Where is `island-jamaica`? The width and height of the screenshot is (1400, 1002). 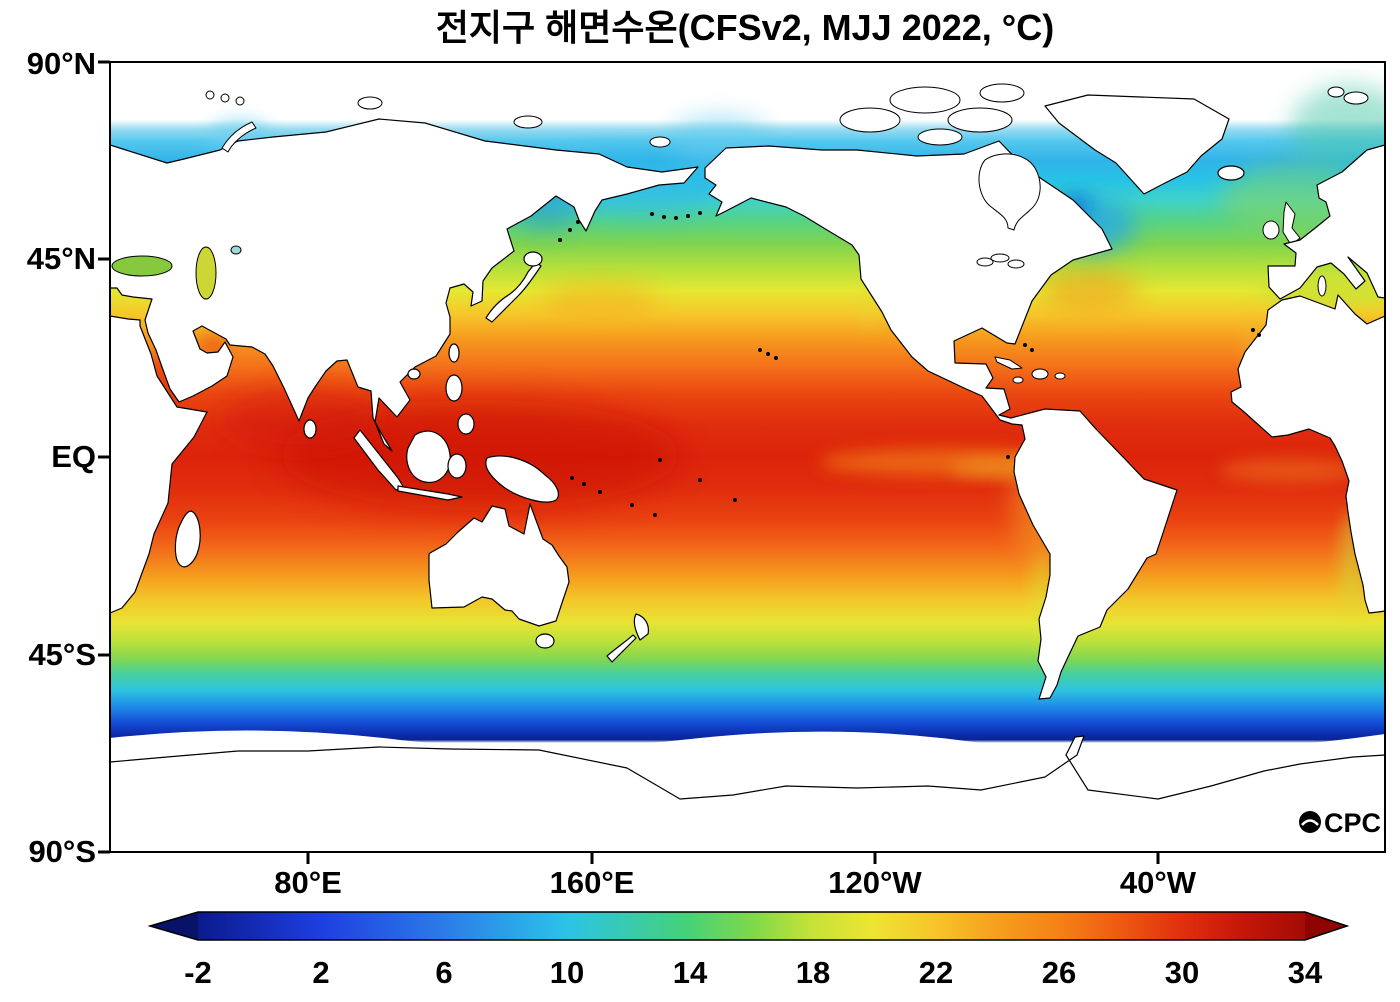 island-jamaica is located at coordinates (1018, 380).